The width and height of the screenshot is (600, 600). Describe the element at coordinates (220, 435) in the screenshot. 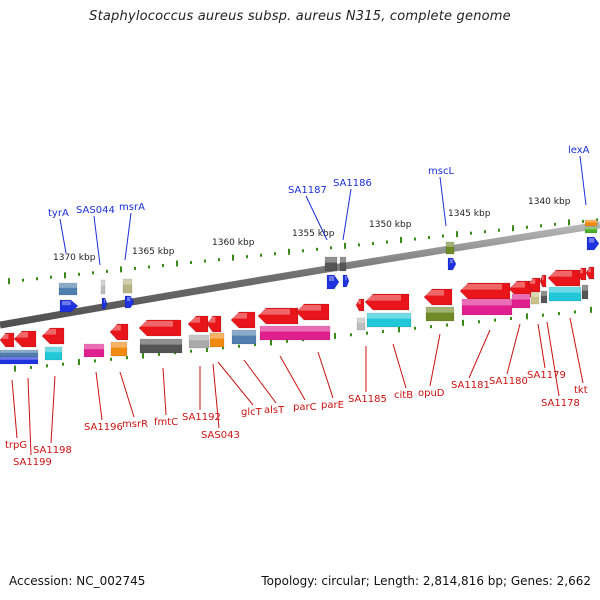

I see `gene-label-sas043: SAS043` at that location.